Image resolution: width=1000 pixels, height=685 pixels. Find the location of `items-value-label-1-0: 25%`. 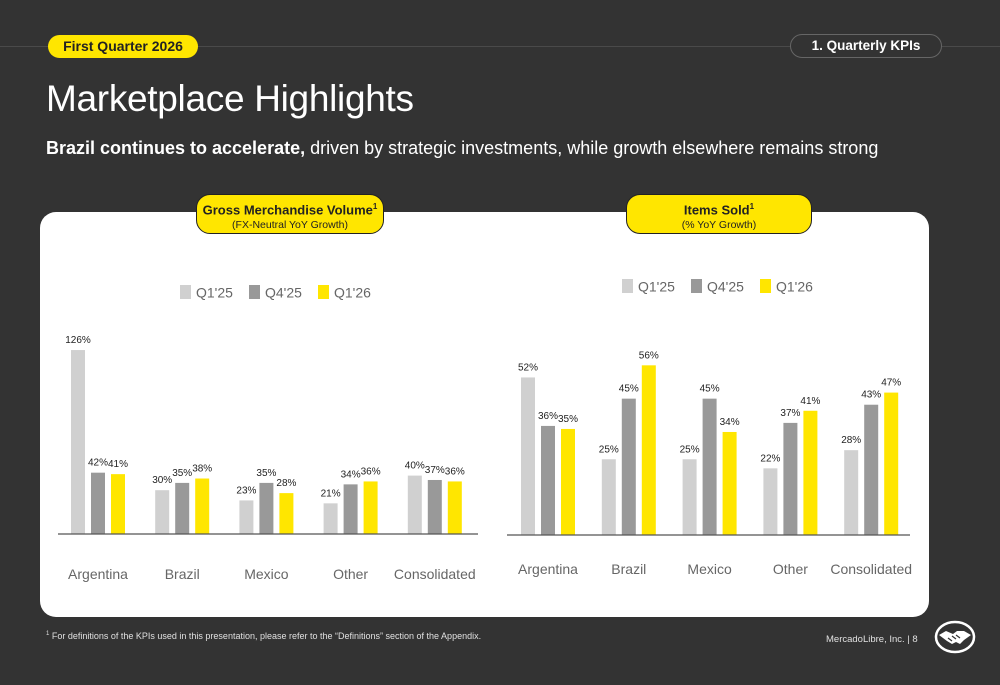

items-value-label-1-0: 25% is located at coordinates (609, 449).